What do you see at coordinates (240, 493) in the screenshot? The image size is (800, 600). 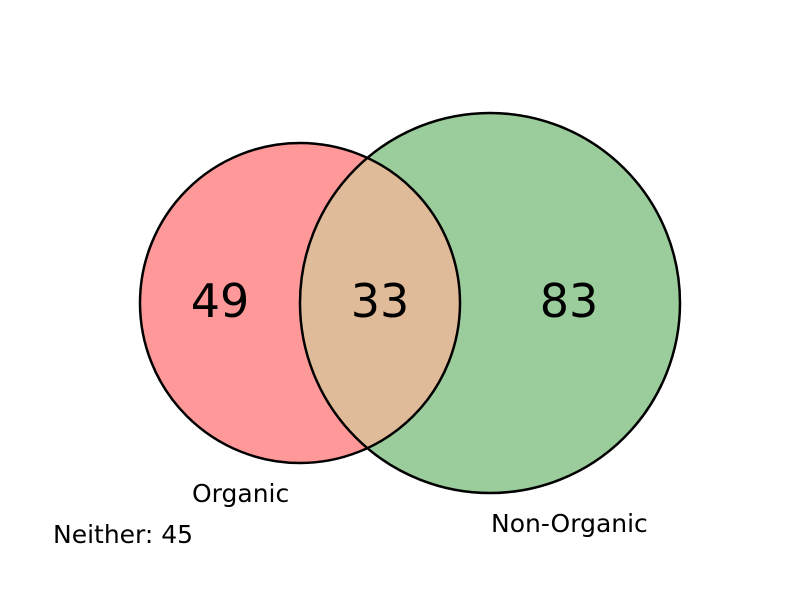 I see `organic-set-label: Organic` at bounding box center [240, 493].